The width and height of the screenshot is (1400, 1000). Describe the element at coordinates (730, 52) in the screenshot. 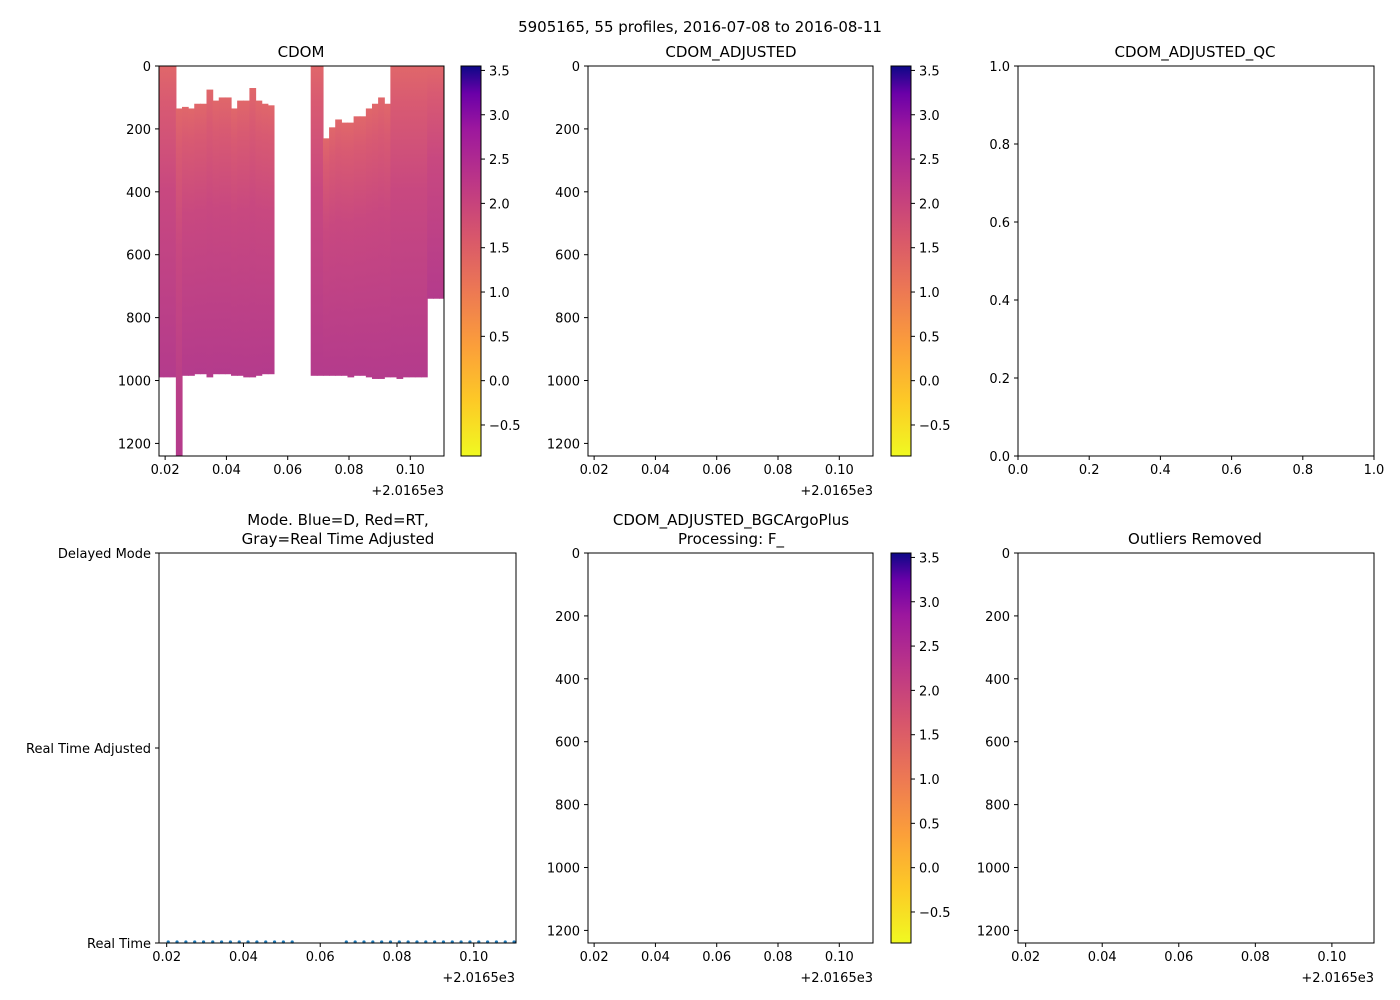

I see `panel-title: CDOM_ADJUSTED` at that location.